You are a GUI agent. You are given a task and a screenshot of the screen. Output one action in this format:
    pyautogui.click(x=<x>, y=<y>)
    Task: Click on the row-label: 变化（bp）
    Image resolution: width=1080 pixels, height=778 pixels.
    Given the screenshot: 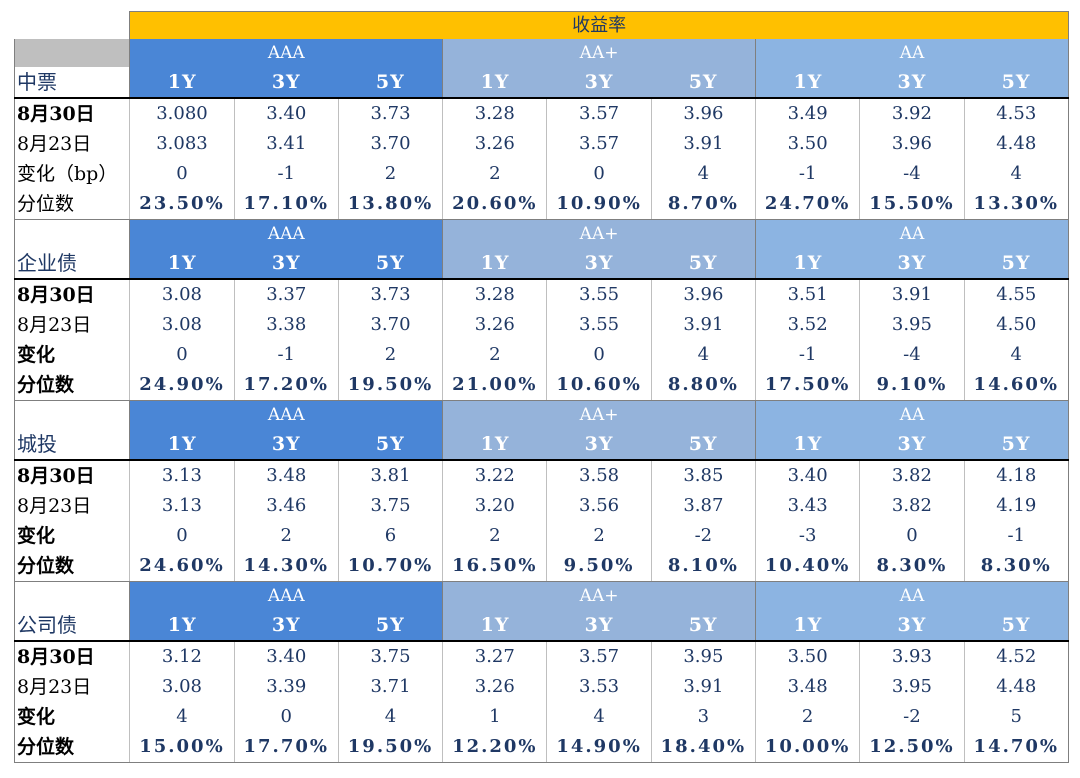 What is the action you would take?
    pyautogui.click(x=72, y=174)
    